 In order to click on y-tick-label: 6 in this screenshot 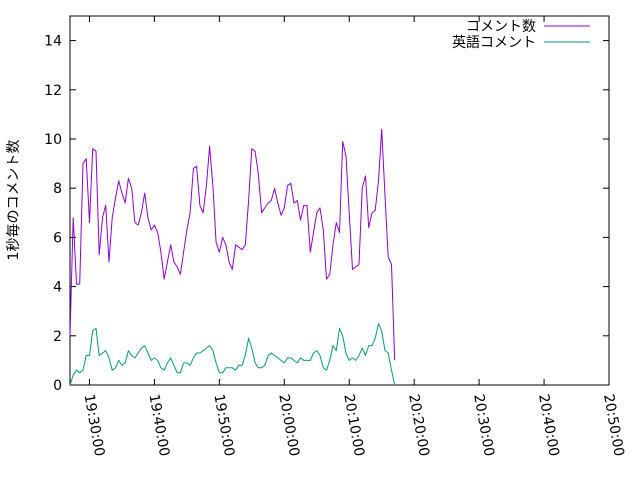, I will do `click(57, 238)`.